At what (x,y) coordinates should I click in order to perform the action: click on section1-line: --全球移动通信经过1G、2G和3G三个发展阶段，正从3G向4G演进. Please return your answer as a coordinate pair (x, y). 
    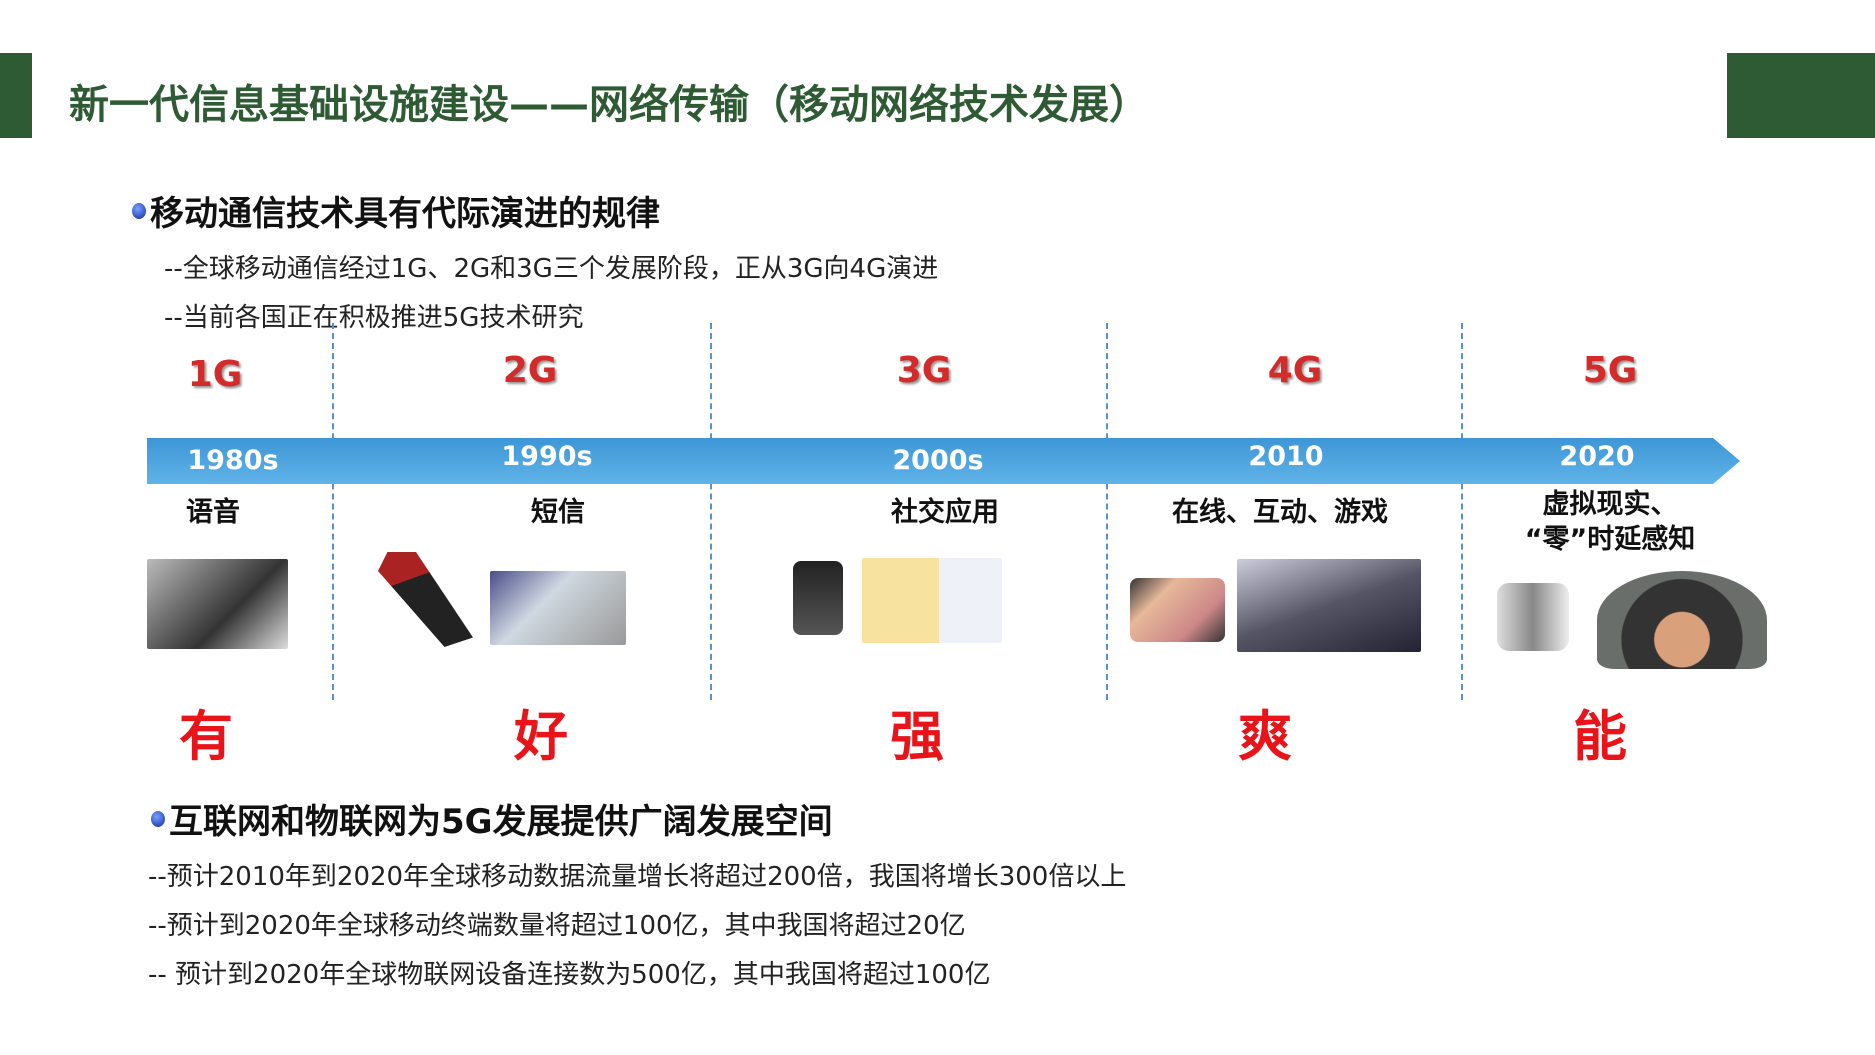
    Looking at the image, I should click on (551, 269).